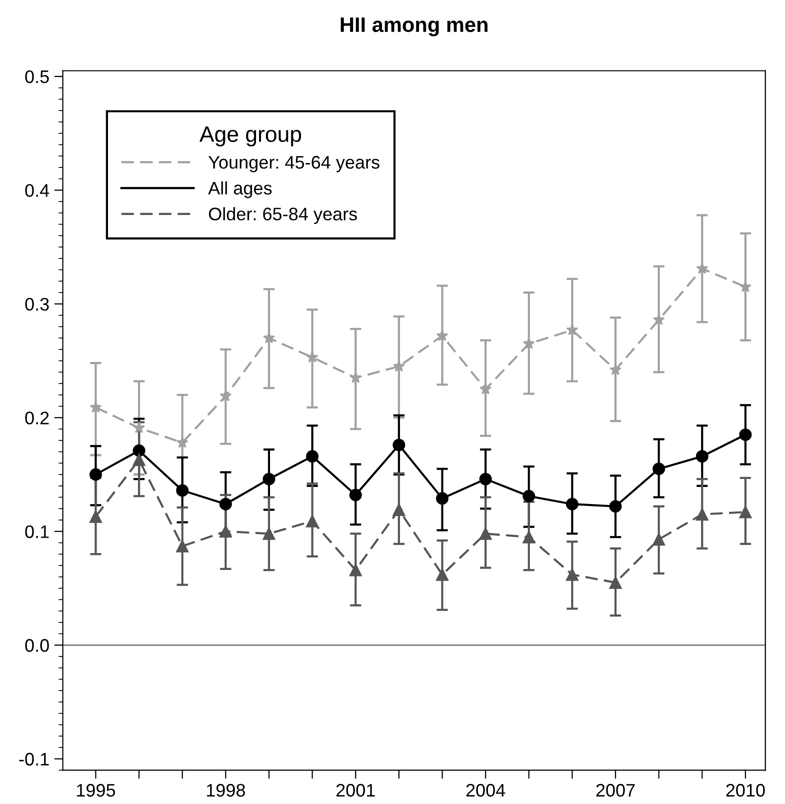 The height and width of the screenshot is (804, 785). I want to click on chart-title: HII among men, so click(414, 27).